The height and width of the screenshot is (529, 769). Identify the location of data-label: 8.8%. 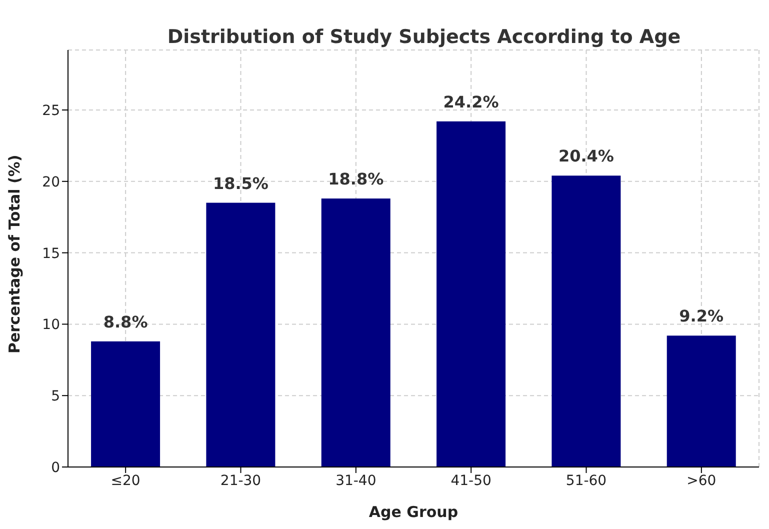
(125, 322).